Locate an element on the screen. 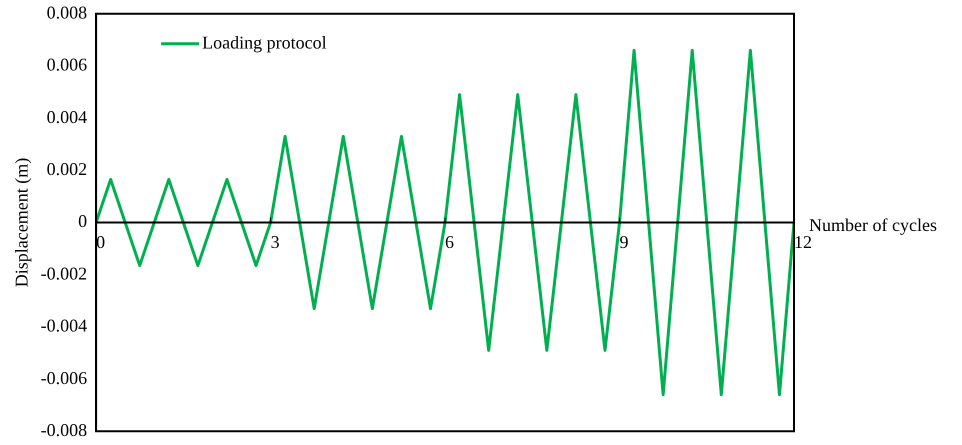 This screenshot has width=962, height=445. x-tick-label: 6 is located at coordinates (449, 242).